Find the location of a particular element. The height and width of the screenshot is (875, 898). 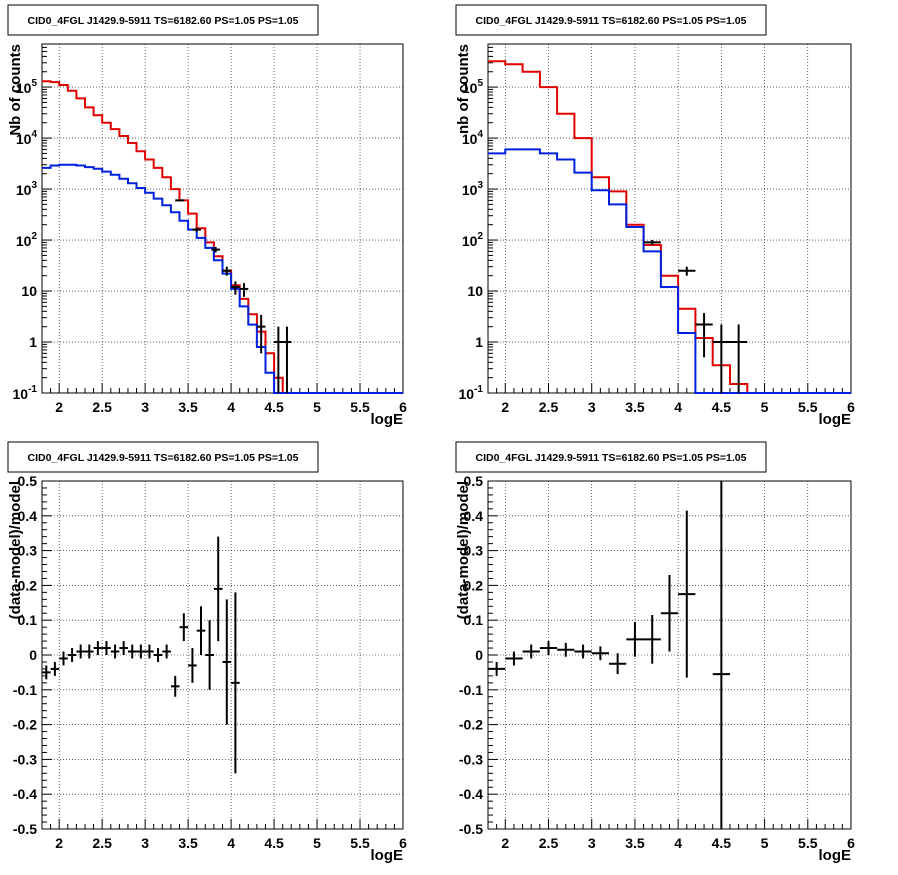

y-tick-label: 0.3 is located at coordinates (474, 551).